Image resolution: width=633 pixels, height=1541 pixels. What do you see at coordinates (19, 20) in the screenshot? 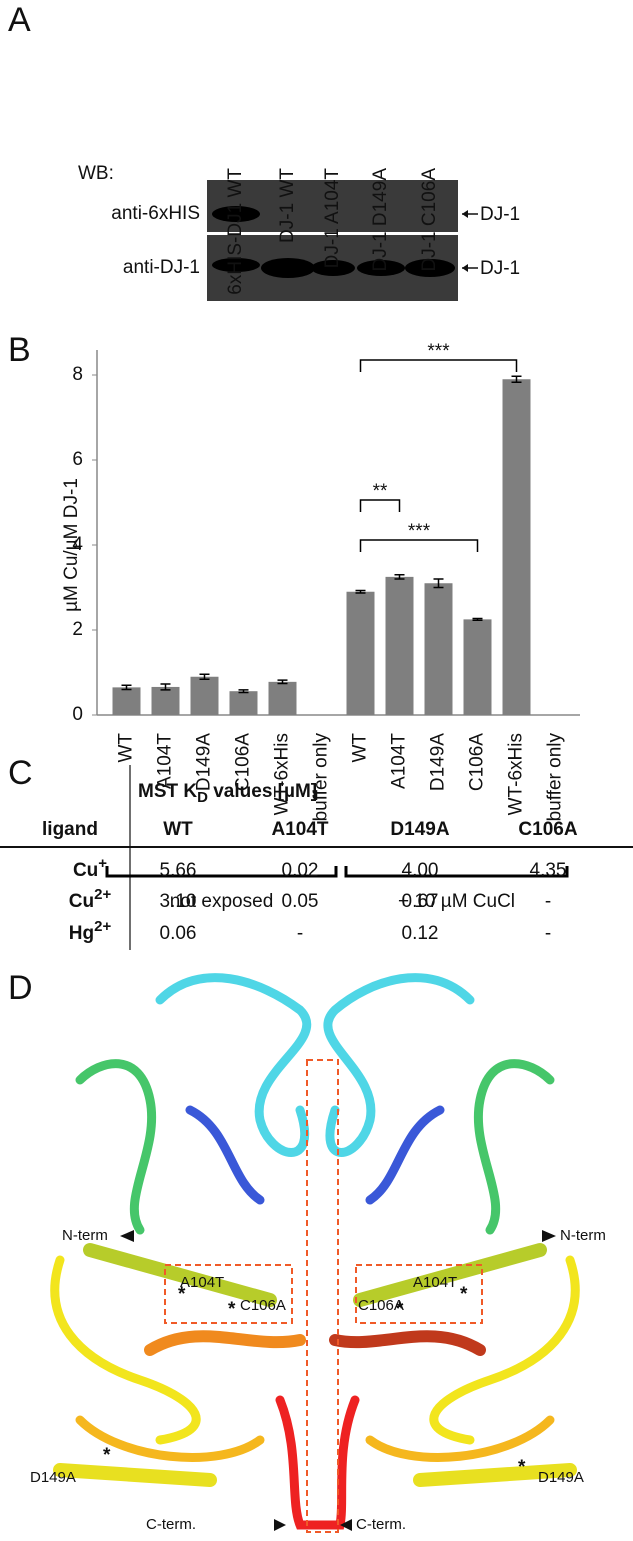
I see `panel-label: A` at bounding box center [19, 20].